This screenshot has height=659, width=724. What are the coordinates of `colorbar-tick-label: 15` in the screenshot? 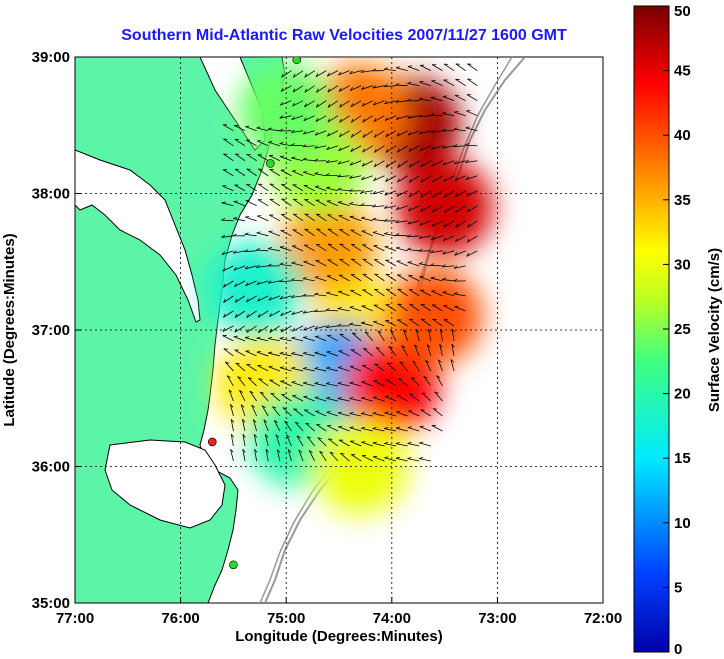 It's located at (682, 458).